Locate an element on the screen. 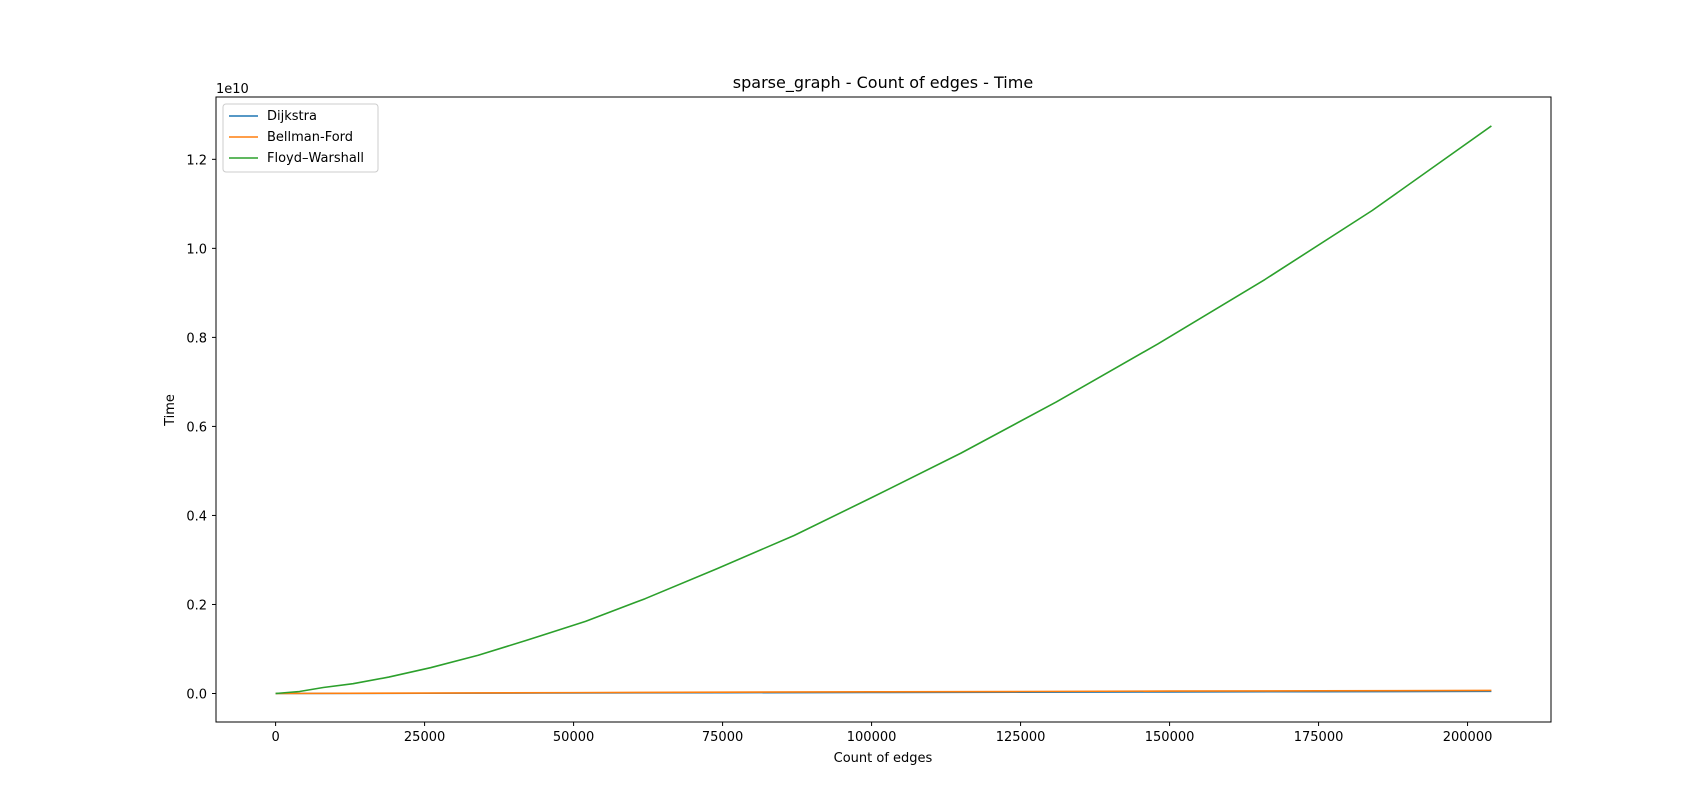  x-tick-label: 175000 is located at coordinates (1319, 737).